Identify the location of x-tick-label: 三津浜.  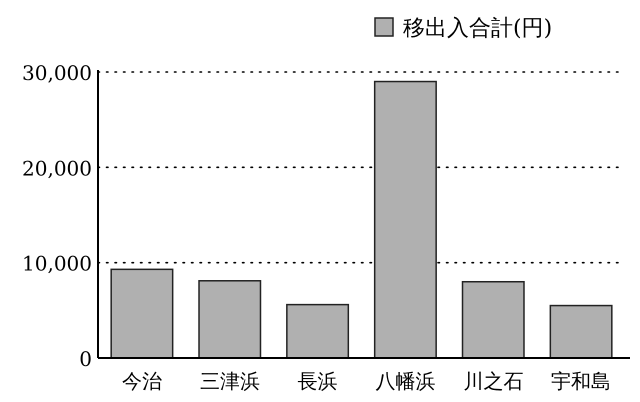
(230, 381).